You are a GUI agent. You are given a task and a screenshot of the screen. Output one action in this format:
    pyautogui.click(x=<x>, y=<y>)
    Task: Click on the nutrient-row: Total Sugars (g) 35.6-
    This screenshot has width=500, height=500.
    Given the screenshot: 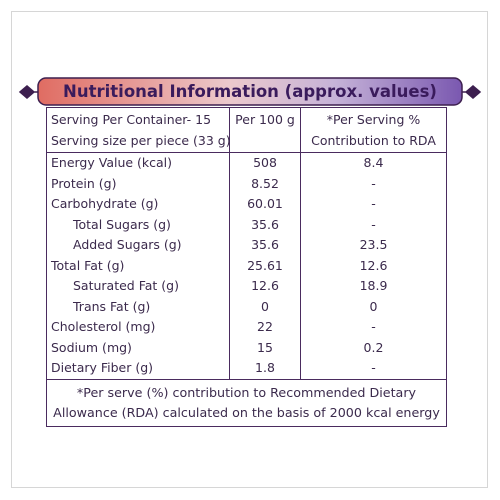 What is the action you would take?
    pyautogui.click(x=246, y=224)
    